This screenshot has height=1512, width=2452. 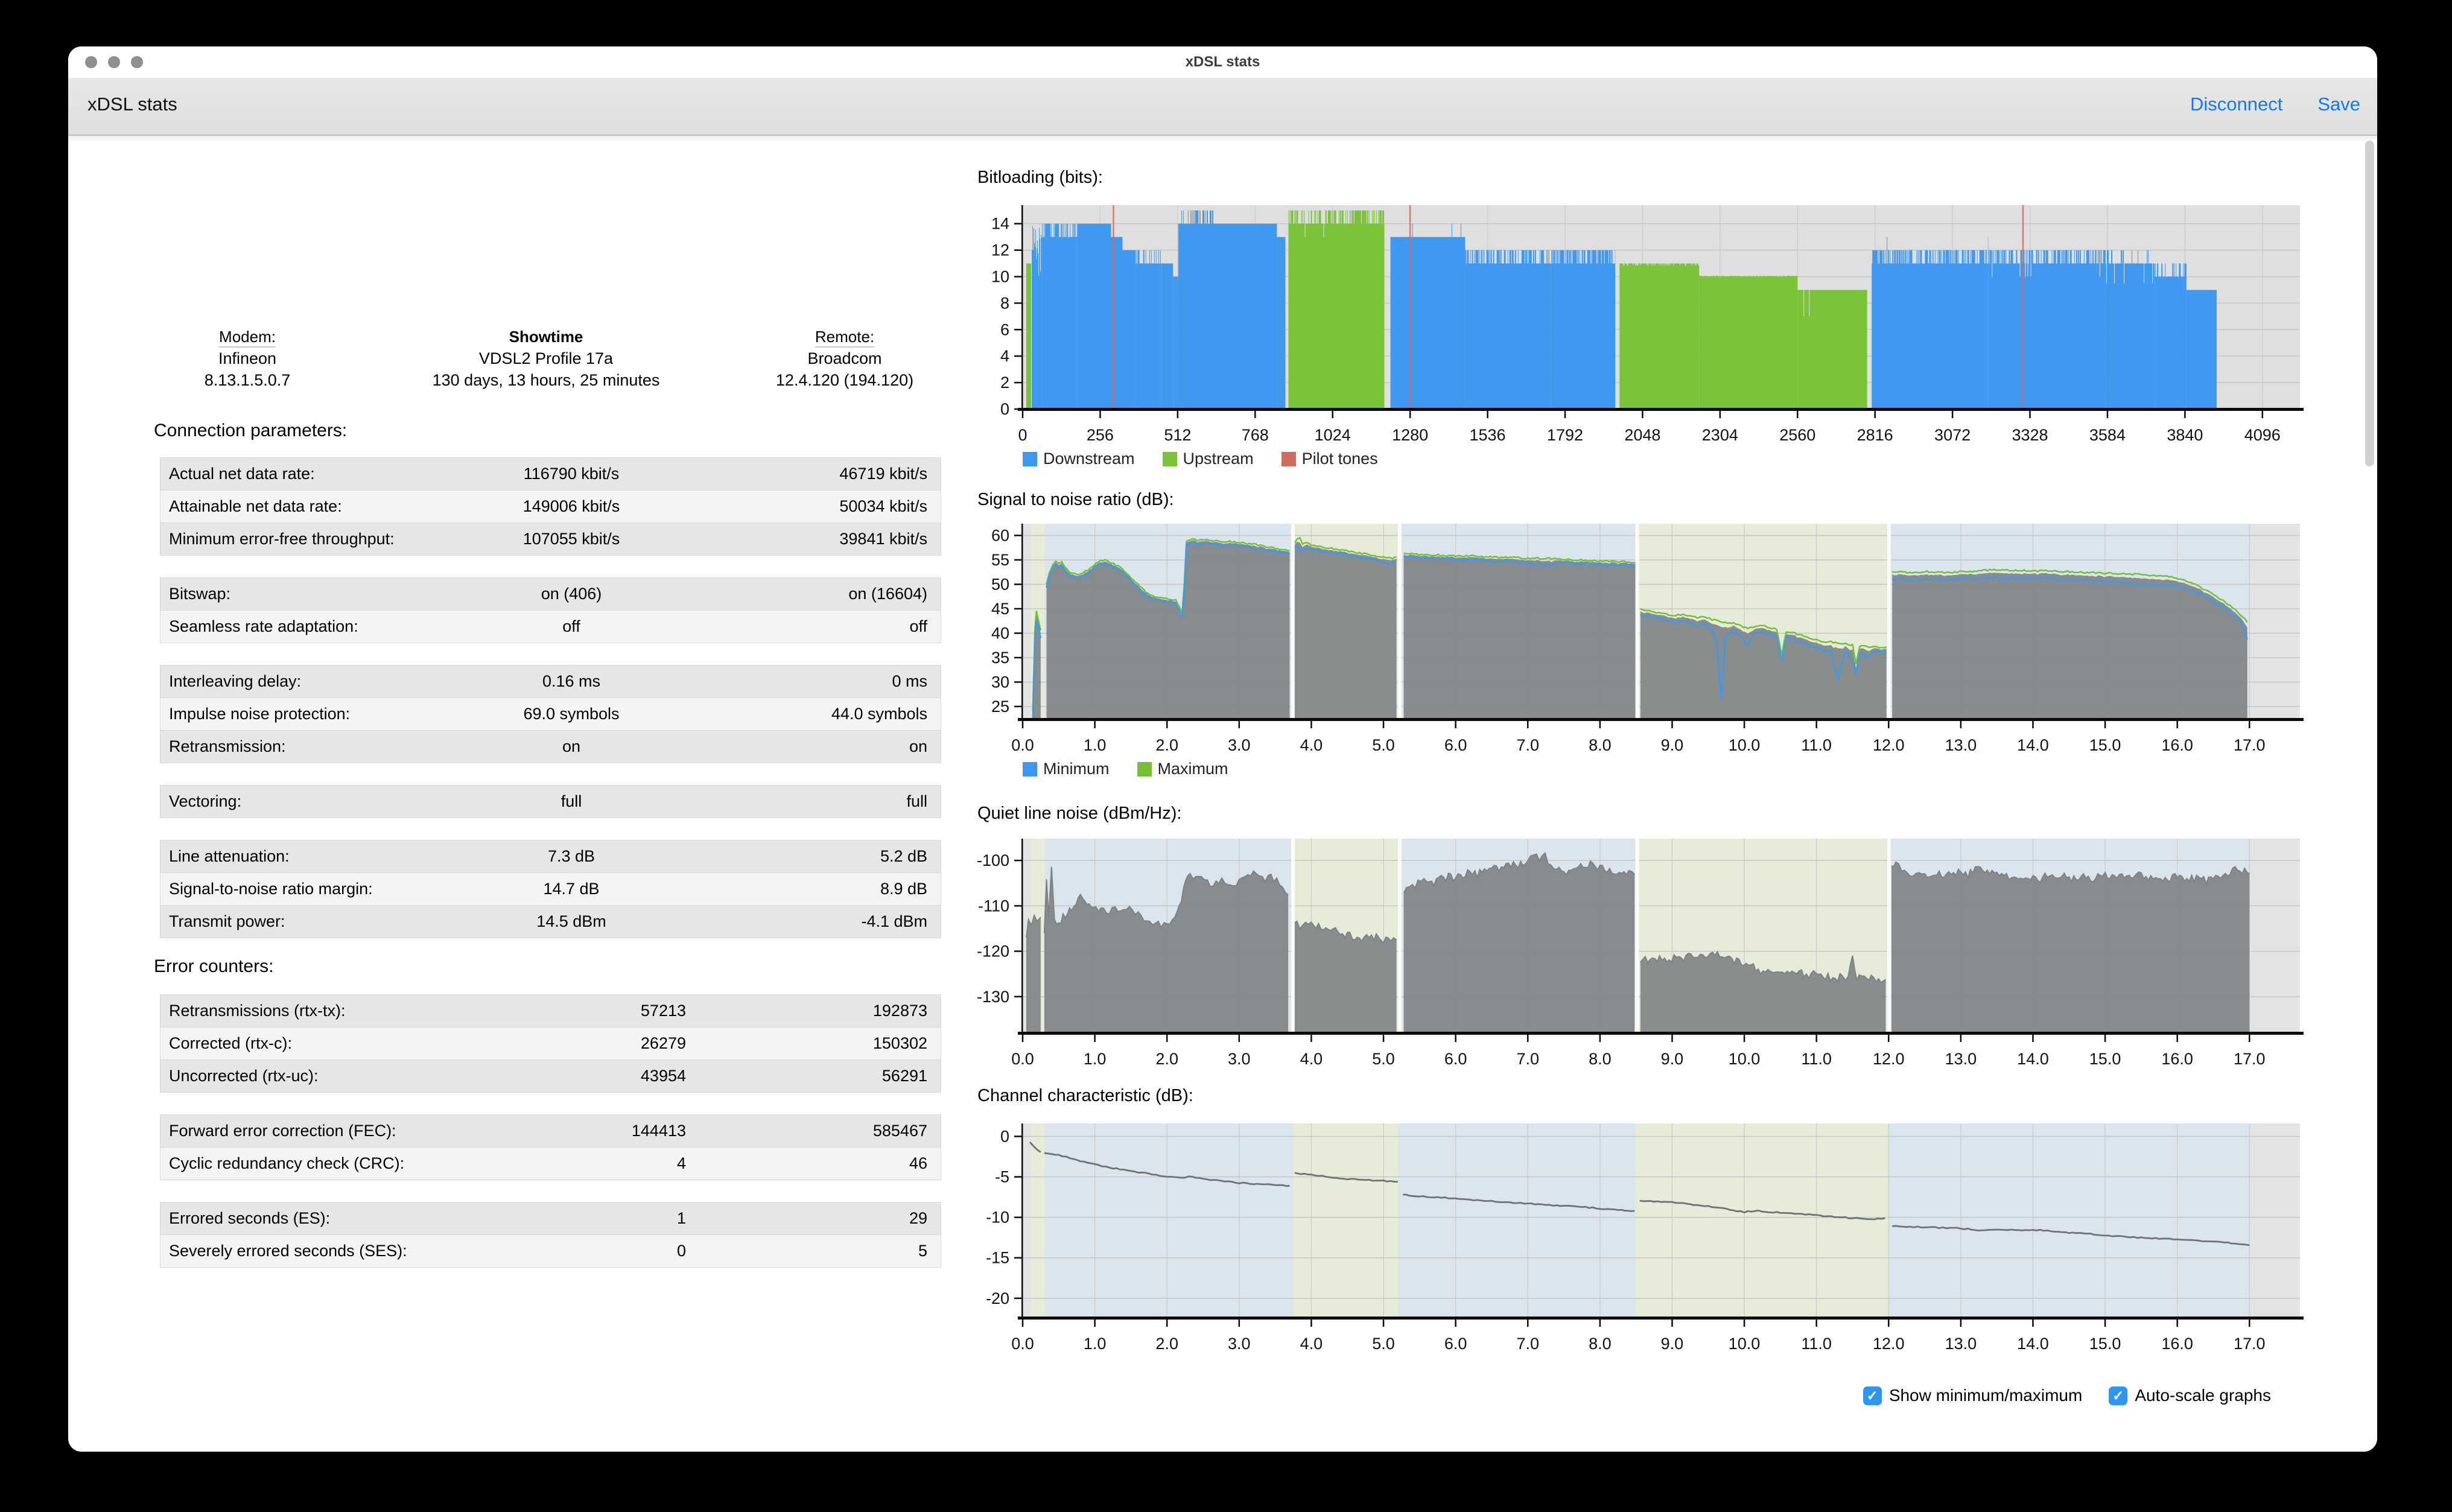 What do you see at coordinates (681, 1251) in the screenshot?
I see `downstream-value: 0` at bounding box center [681, 1251].